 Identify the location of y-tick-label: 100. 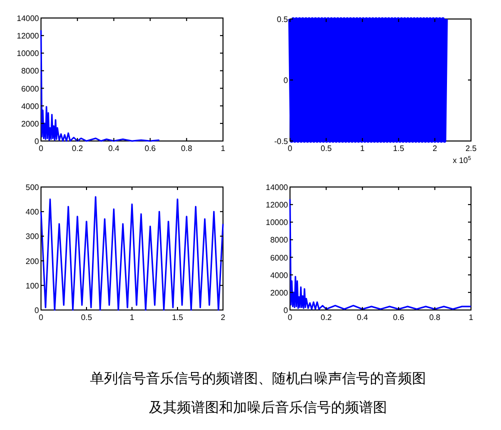
(33, 285).